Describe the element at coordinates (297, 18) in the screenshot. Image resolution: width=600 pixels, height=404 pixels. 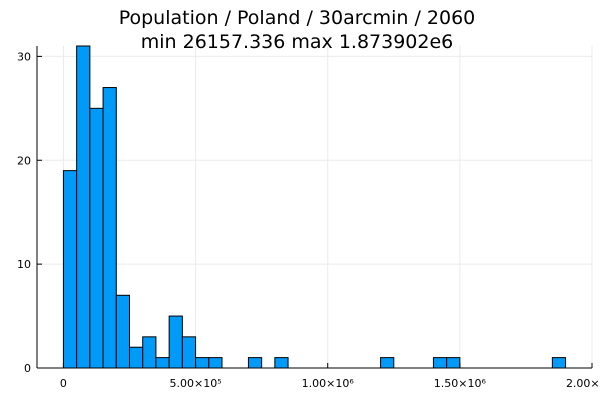
I see `chart-title-line-1: Population / Poland / 30arcmin / 2060` at that location.